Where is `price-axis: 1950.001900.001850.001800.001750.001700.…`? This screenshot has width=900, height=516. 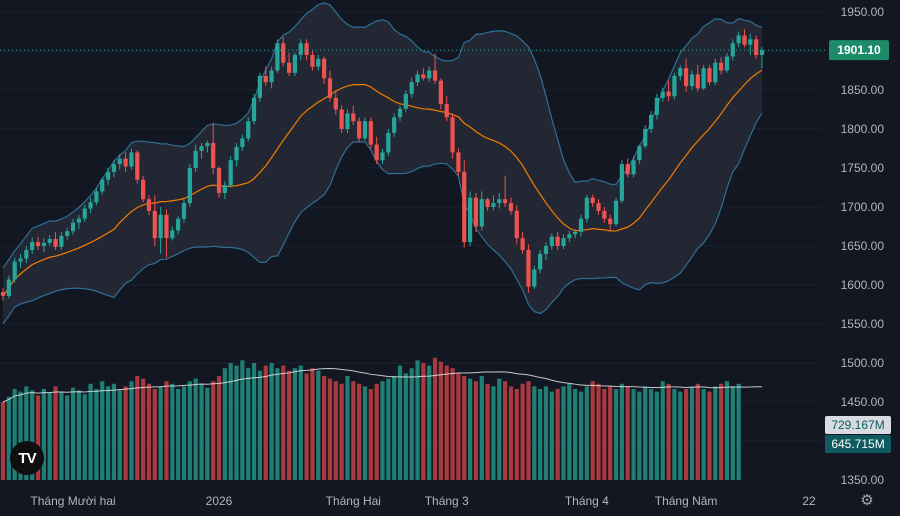
price-axis: 1950.001900.001850.001800.001750.001700.… is located at coordinates (863, 246).